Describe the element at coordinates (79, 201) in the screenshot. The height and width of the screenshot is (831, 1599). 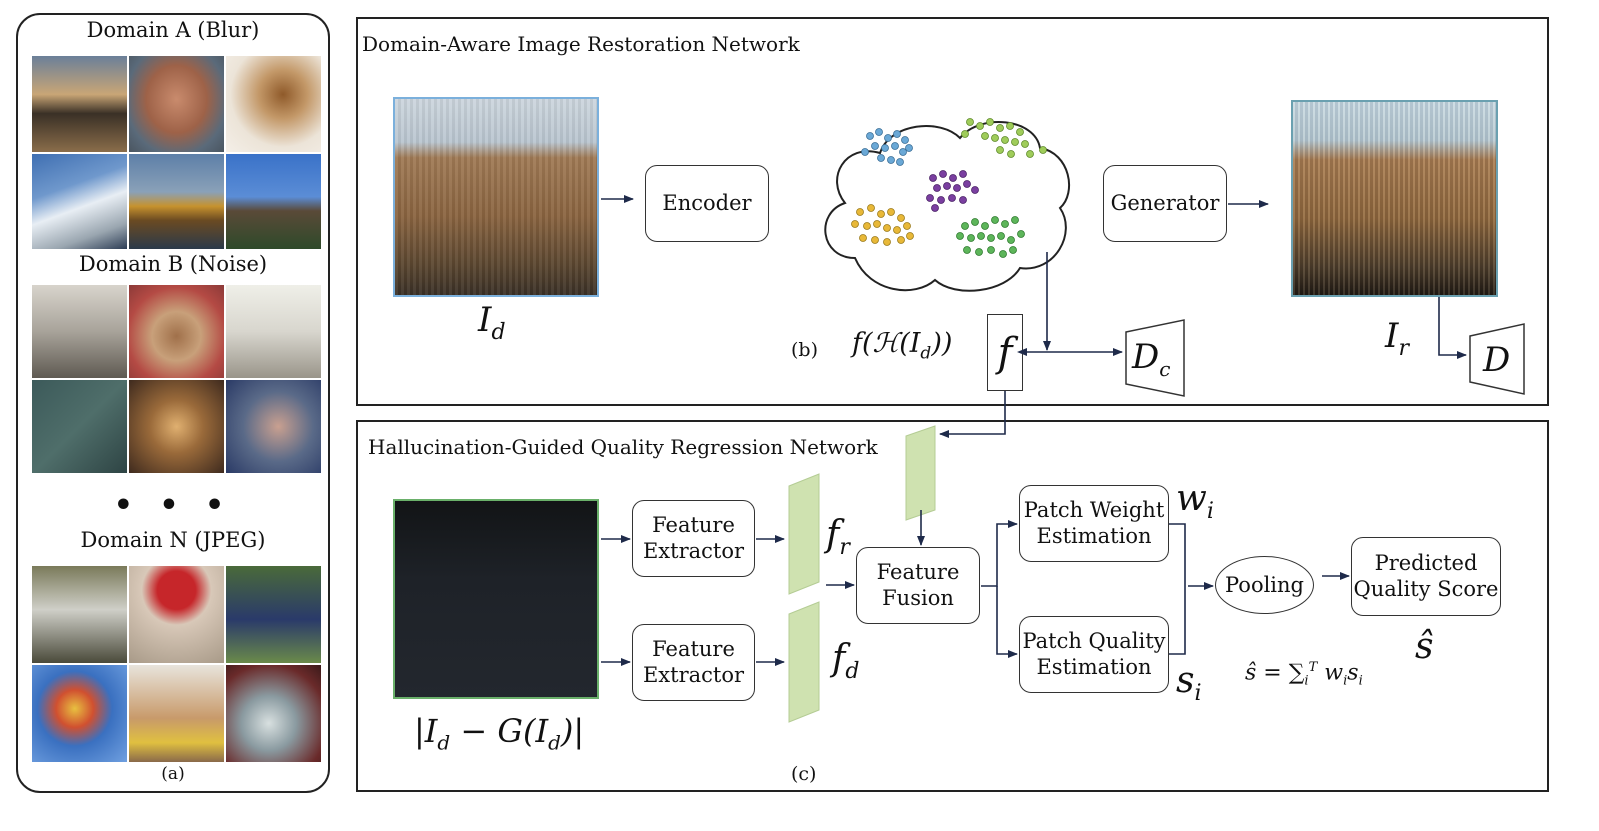
I see `image-boat` at that location.